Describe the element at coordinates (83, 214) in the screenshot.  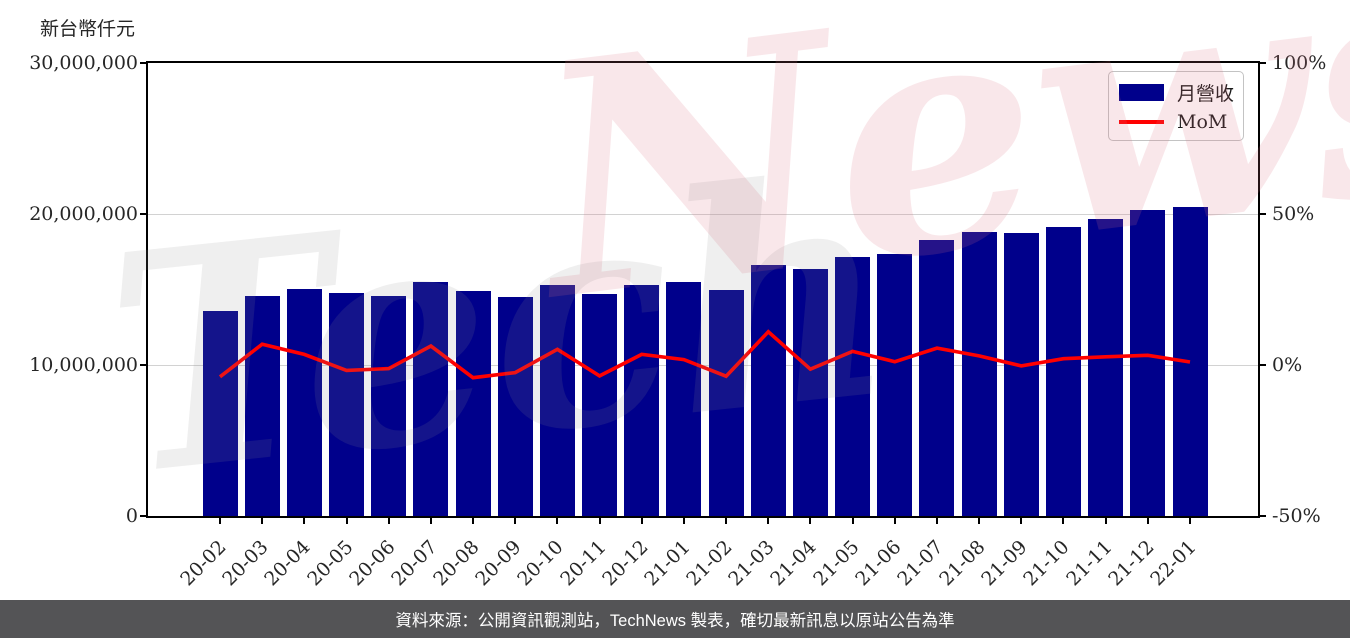
I see `y-left-tick-label: 20,000,000` at that location.